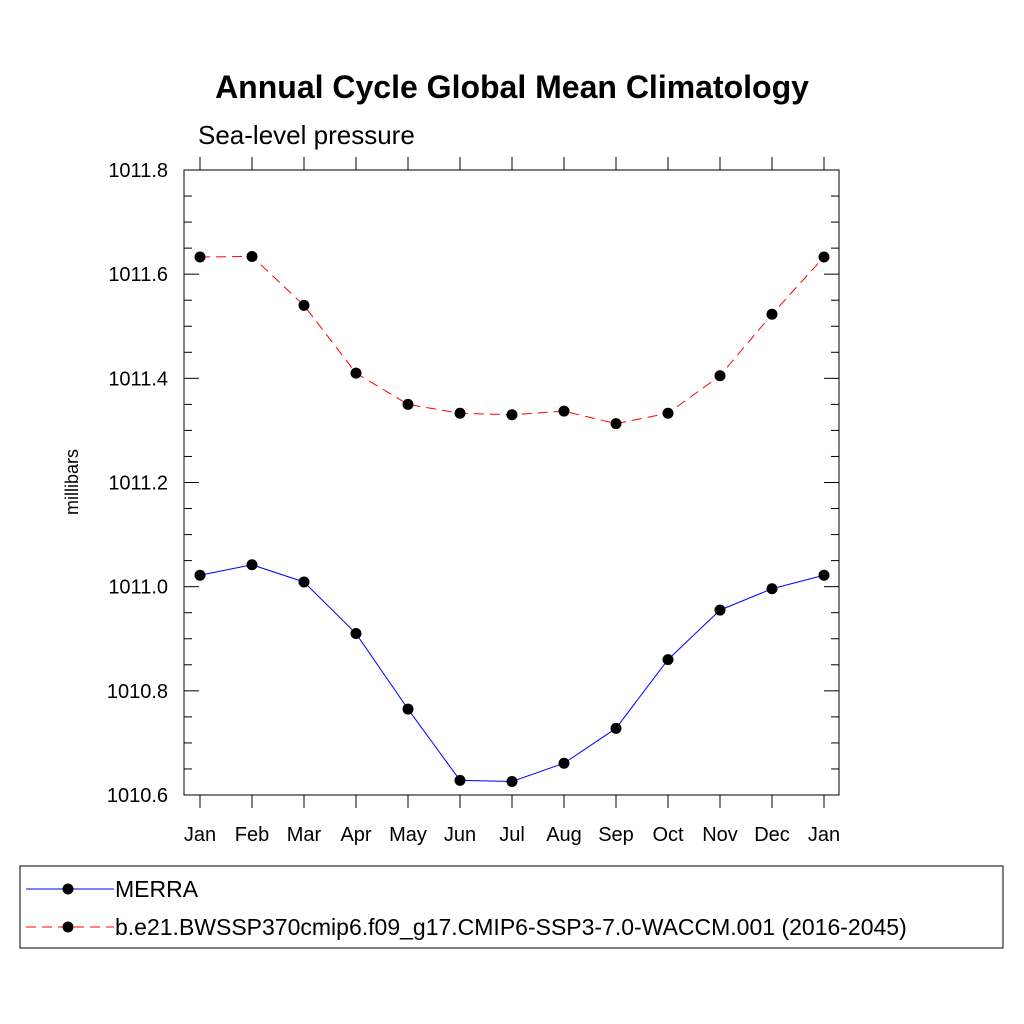  What do you see at coordinates (616, 835) in the screenshot?
I see `x-tick-label: Sep` at bounding box center [616, 835].